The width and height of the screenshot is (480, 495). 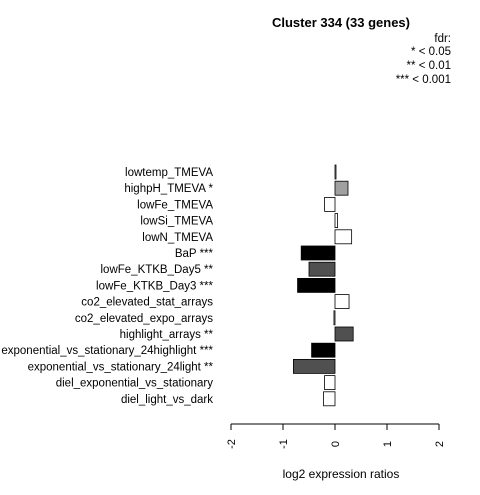 I want to click on bars, so click(x=323, y=285).